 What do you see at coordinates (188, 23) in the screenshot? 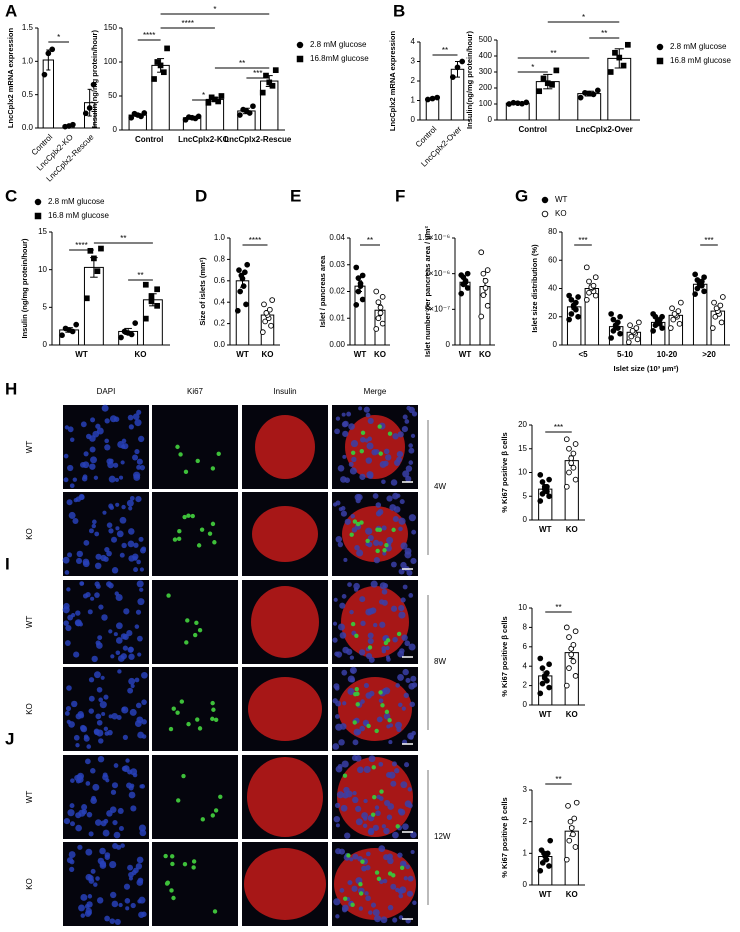
I see `significance-label: ****` at bounding box center [188, 23].